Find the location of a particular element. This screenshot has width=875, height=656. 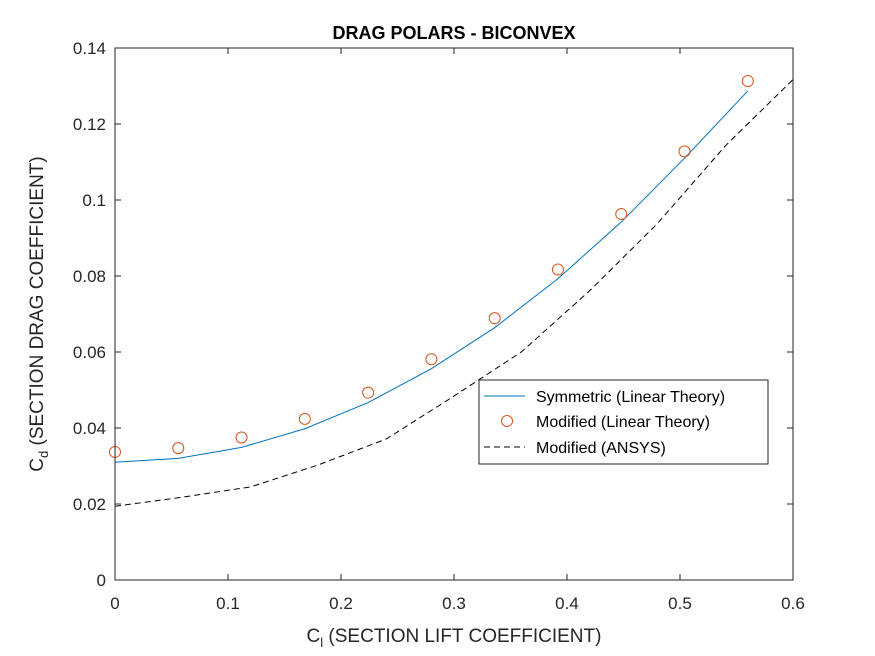

x-axis-label-main: C is located at coordinates (314, 636).